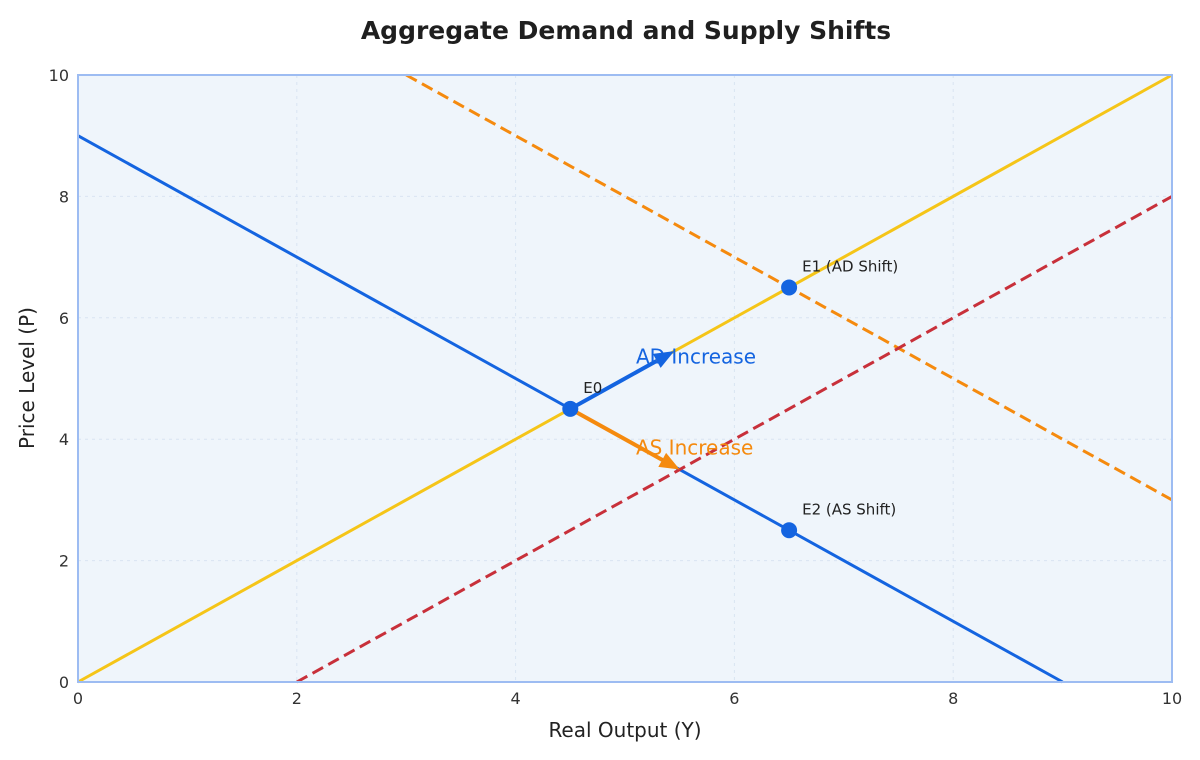 The width and height of the screenshot is (1200, 760). I want to click on y-tick-label: 10, so click(59, 75).